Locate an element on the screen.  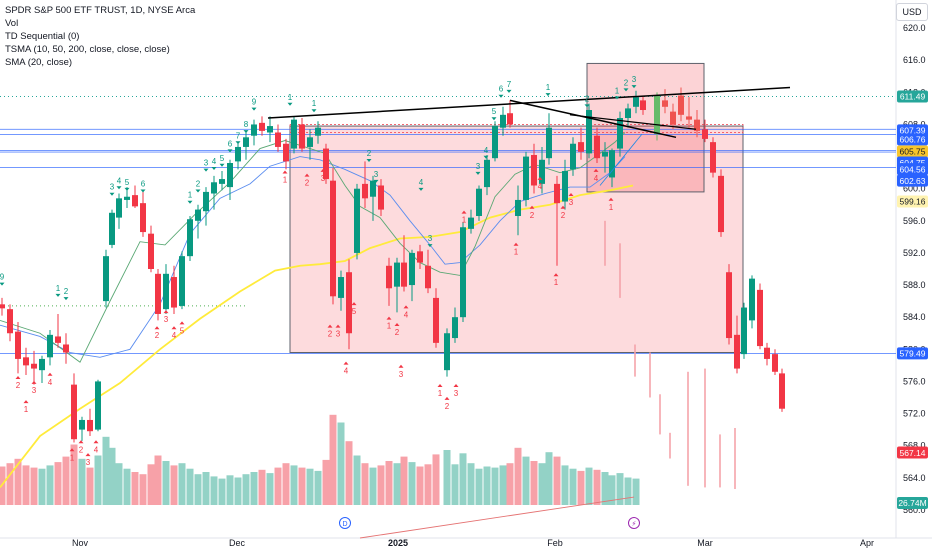
price-tick-label: 620.0 is located at coordinates (914, 28).